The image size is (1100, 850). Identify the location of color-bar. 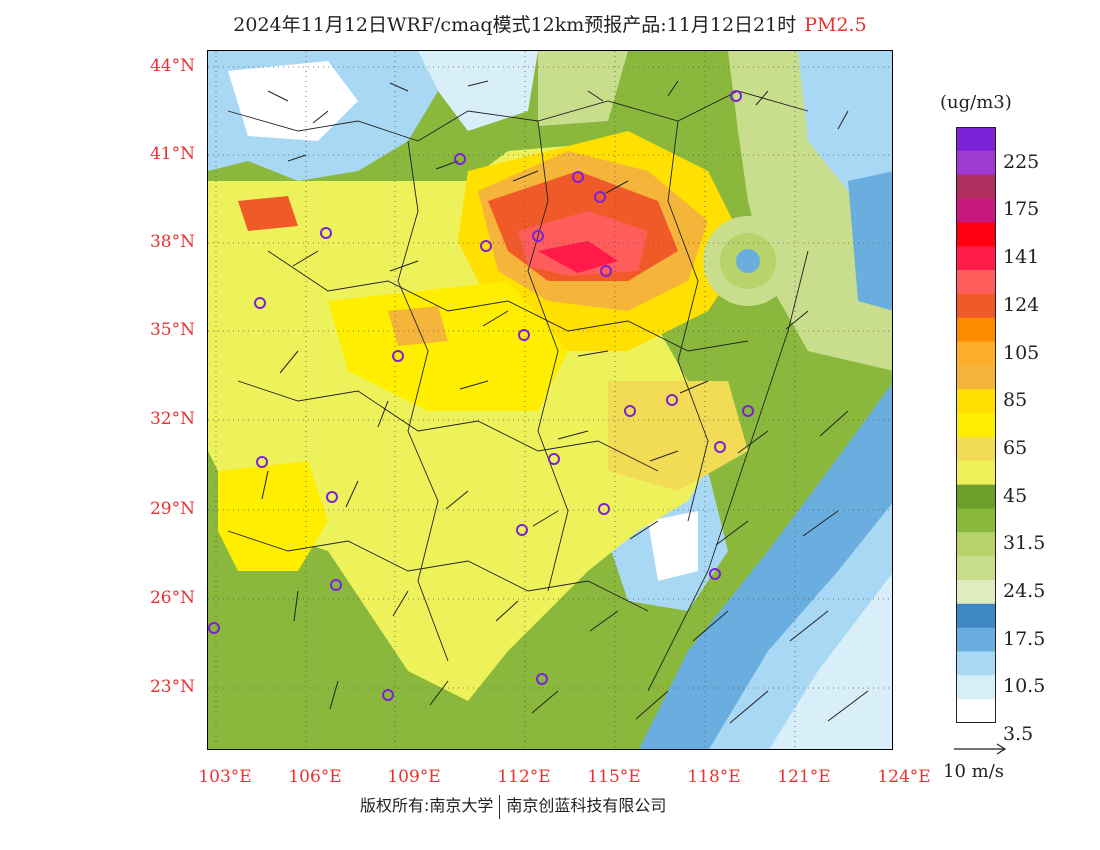
(976, 425).